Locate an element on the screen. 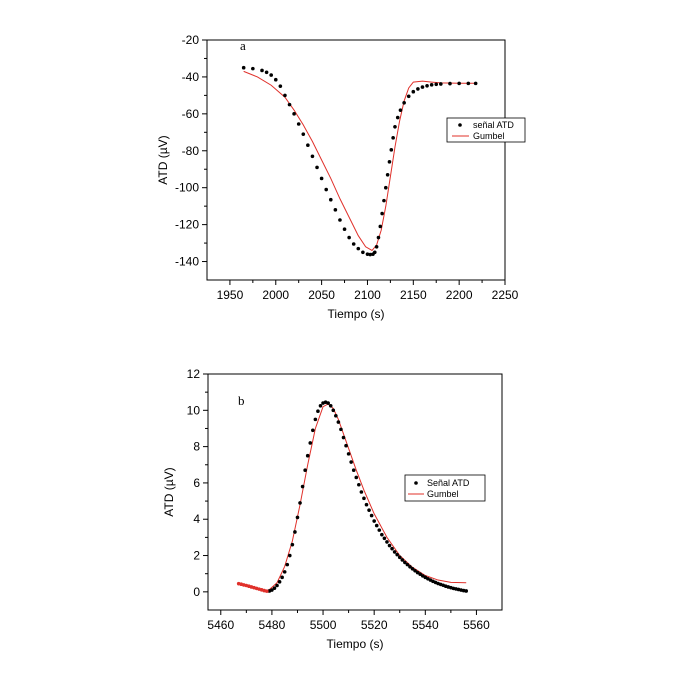 The height and width of the screenshot is (674, 675). chart-a-legend-box is located at coordinates (486, 130).